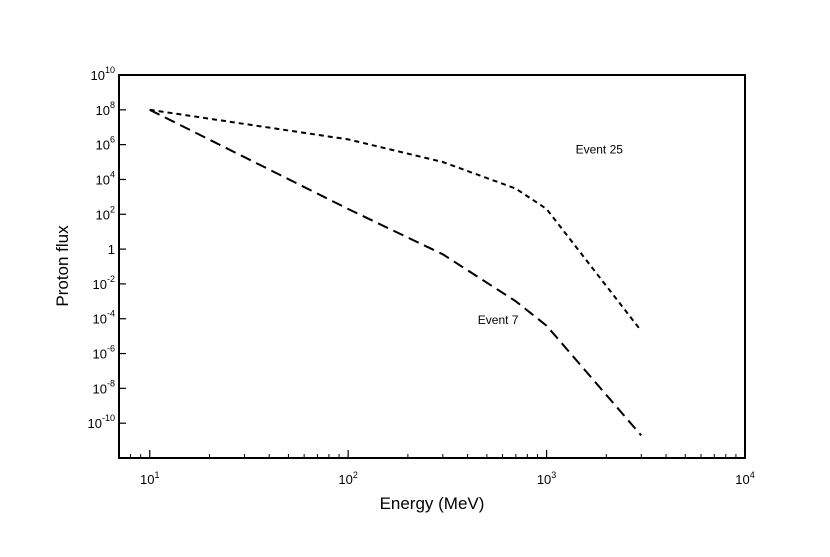 This screenshot has width=830, height=557. What do you see at coordinates (105, 178) in the screenshot?
I see `y-tick-label: 10⁴` at bounding box center [105, 178].